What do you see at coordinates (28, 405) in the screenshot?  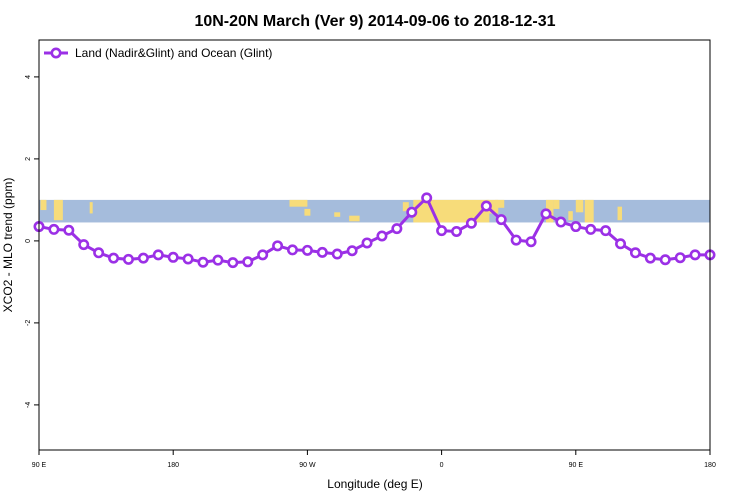 I see `y-tick-label: -4` at bounding box center [28, 405].